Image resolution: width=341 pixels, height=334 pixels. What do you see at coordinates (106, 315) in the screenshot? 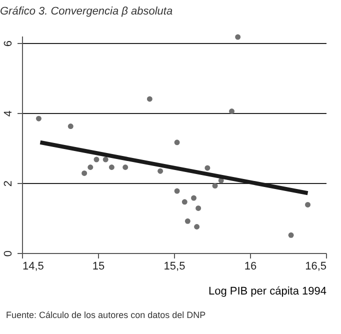
I see `source-note: Fuente: Cálculo de los autores con datos del DNP` at bounding box center [106, 315].